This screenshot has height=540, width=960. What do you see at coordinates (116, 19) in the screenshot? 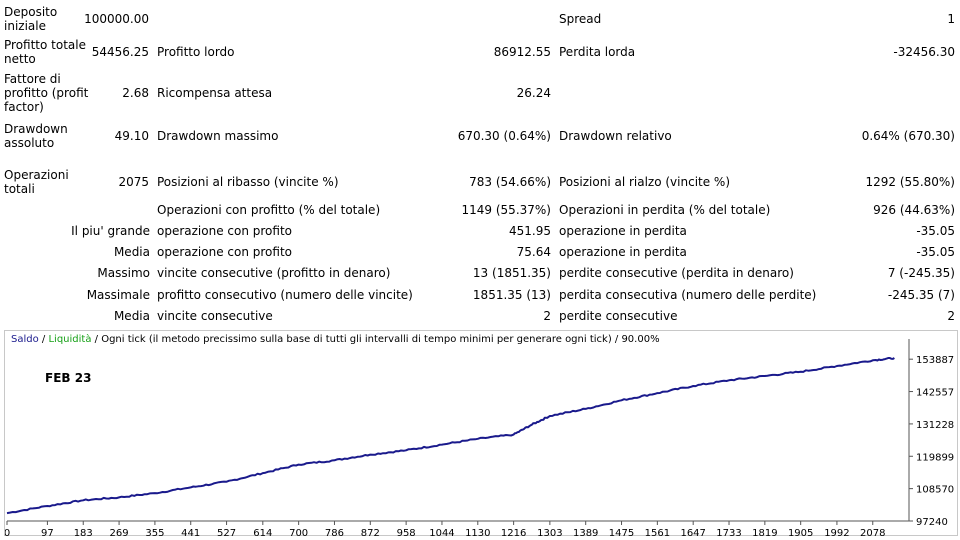
I see `metric-value: 100000.00` at bounding box center [116, 19].